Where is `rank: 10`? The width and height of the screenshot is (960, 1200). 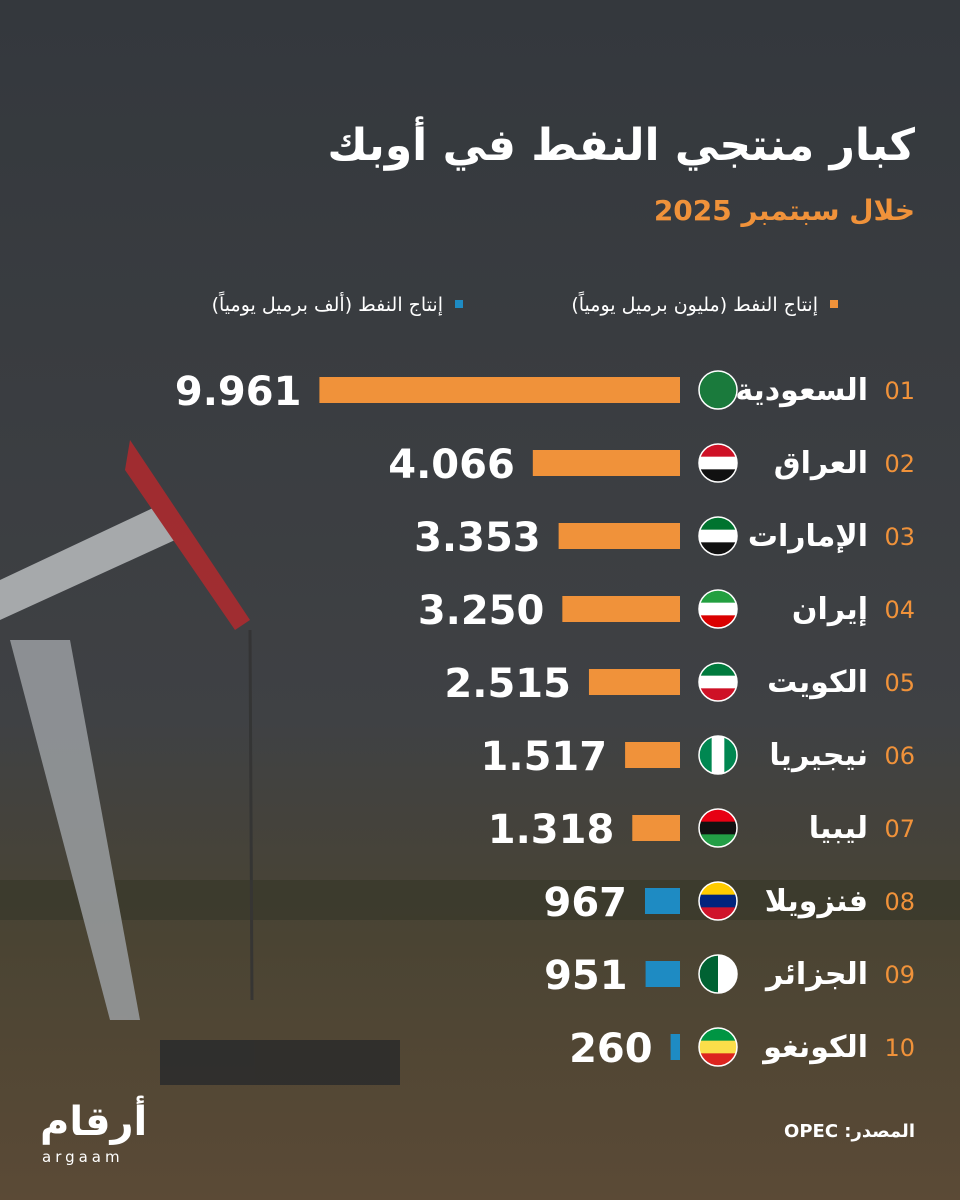
rank: 10 is located at coordinates (899, 1048).